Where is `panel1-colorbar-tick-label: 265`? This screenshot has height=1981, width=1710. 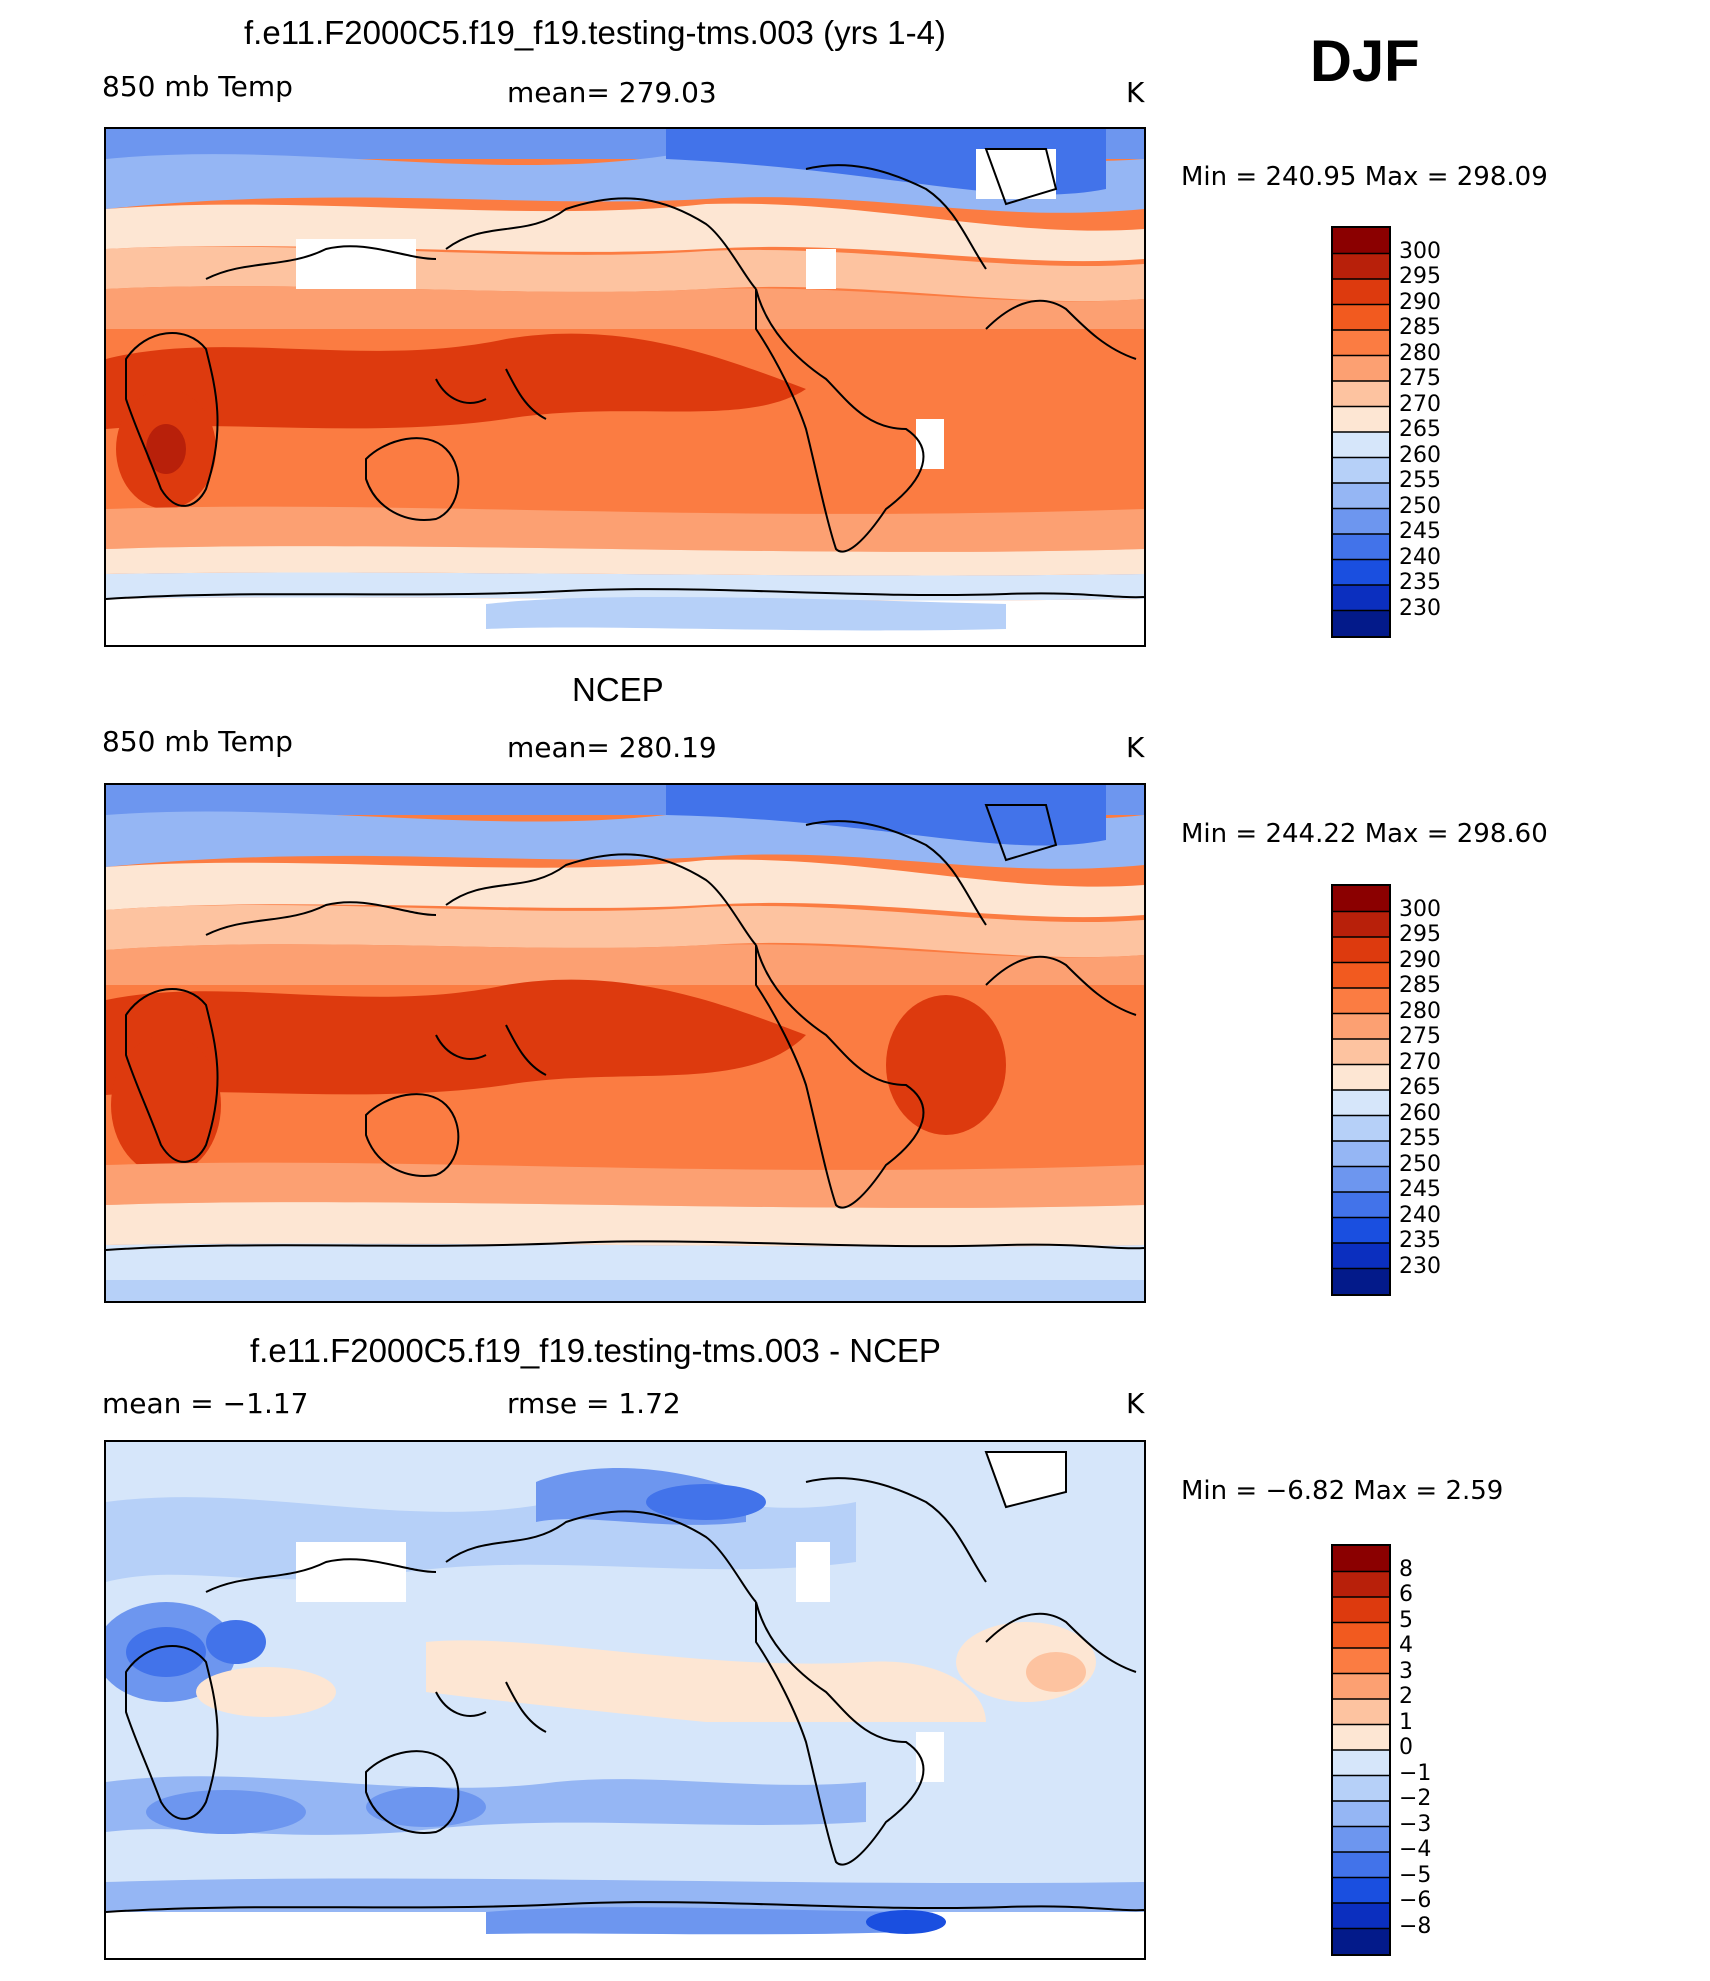 panel1-colorbar-tick-label: 265 is located at coordinates (1420, 429).